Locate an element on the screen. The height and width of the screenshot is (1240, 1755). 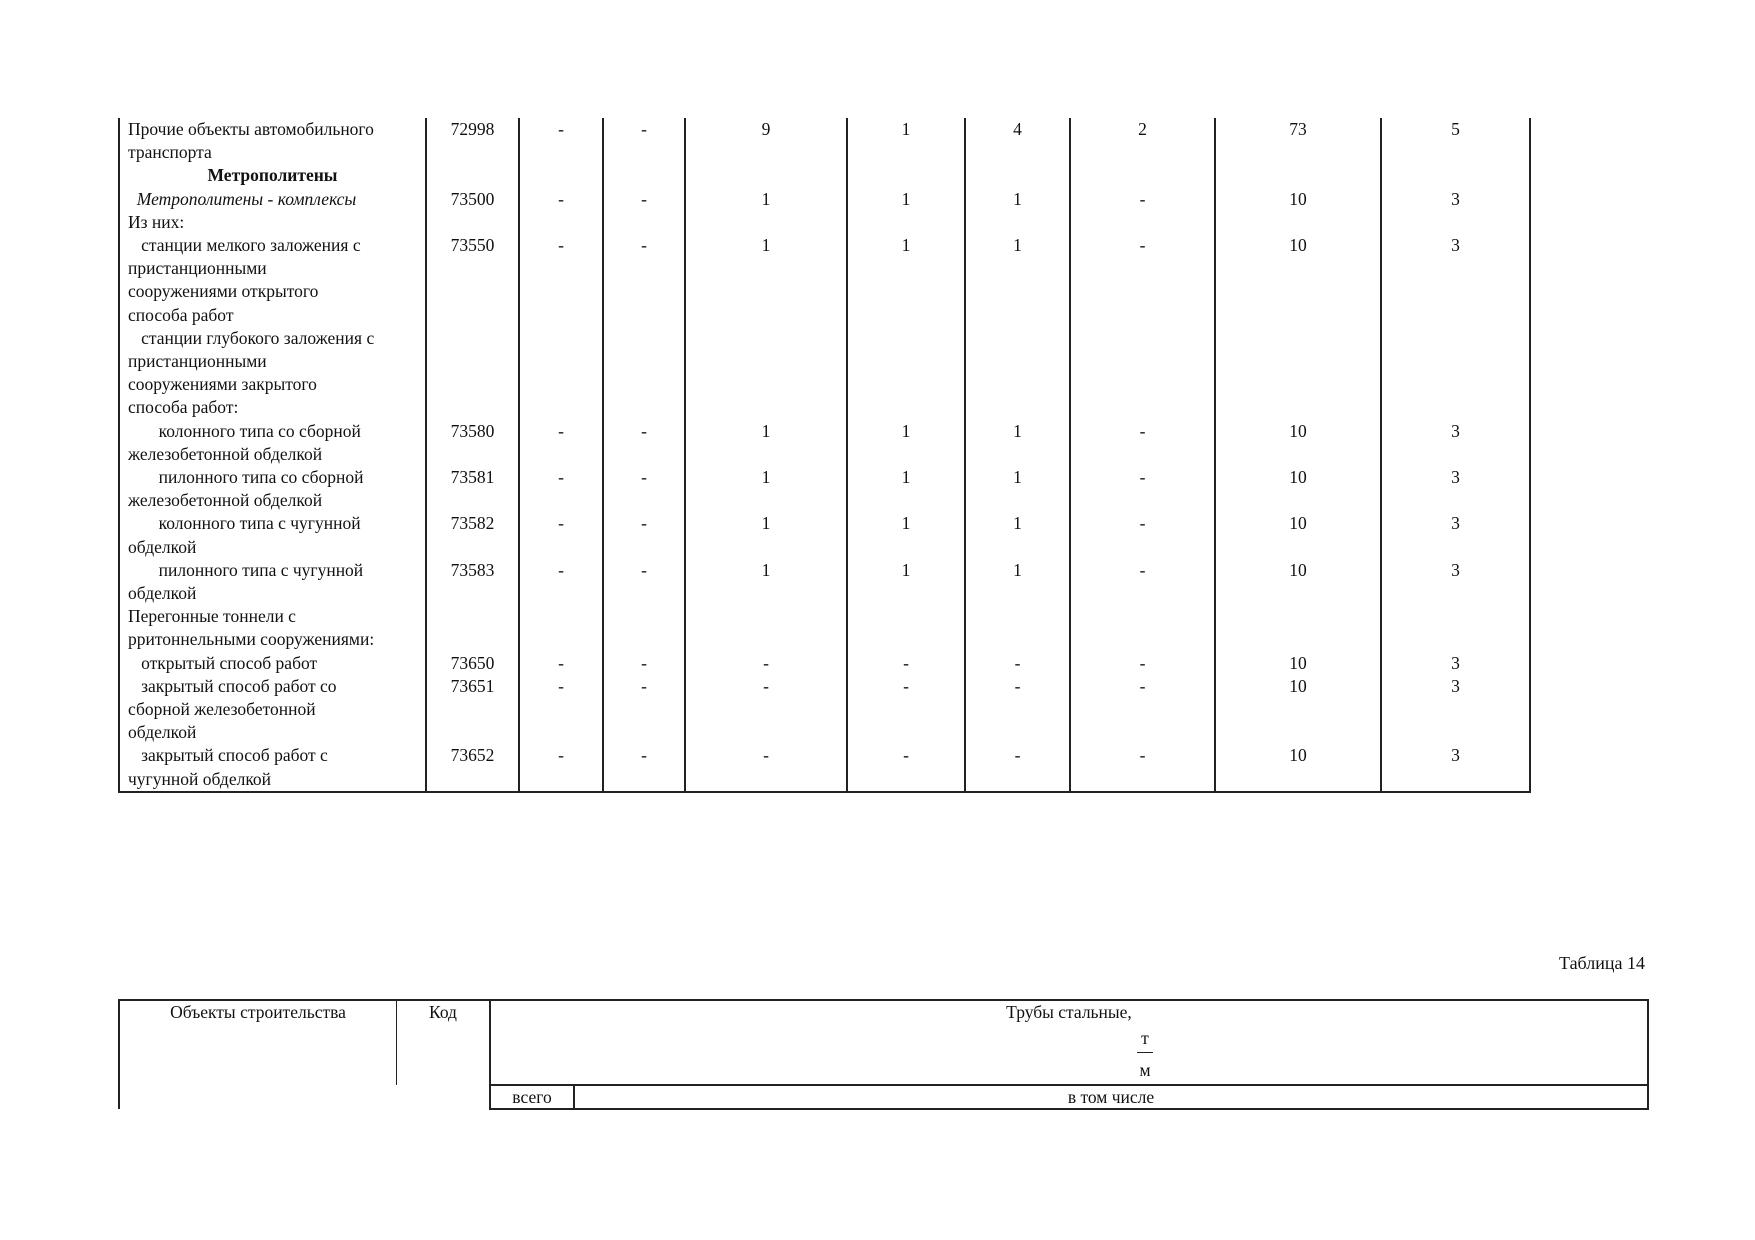
table-row: открытый способ работ 73650- - - - - -10 3 is located at coordinates (824, 663).